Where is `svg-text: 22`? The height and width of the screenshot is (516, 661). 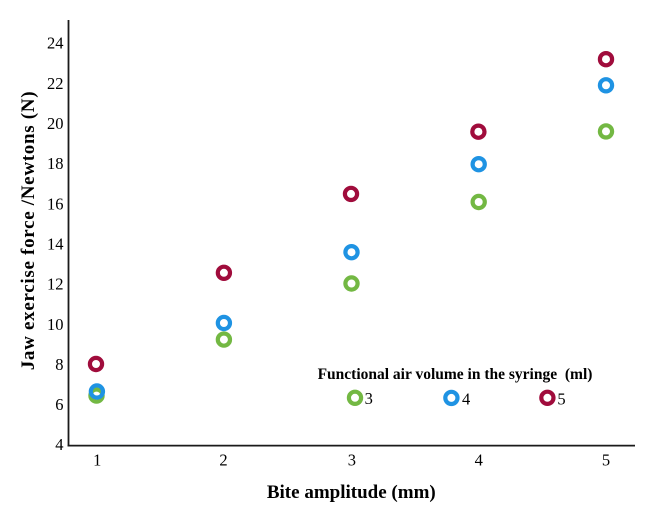 svg-text: 22 is located at coordinates (55, 83).